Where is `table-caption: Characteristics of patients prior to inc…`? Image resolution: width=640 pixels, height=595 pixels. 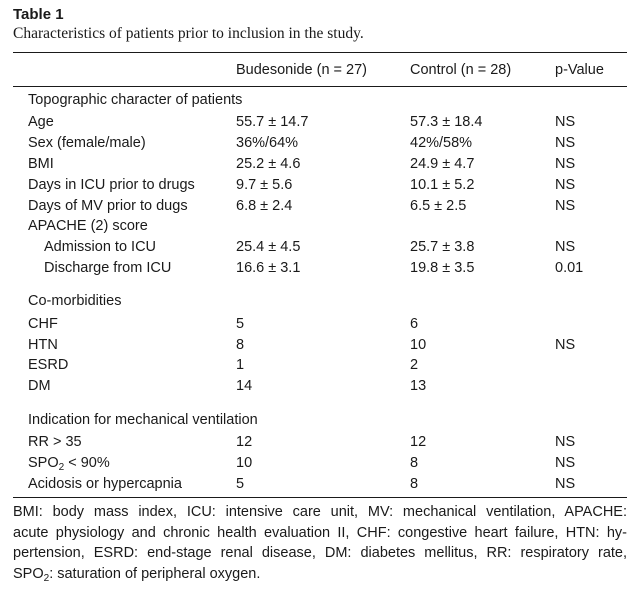 table-caption: Characteristics of patients prior to inc… is located at coordinates (188, 33).